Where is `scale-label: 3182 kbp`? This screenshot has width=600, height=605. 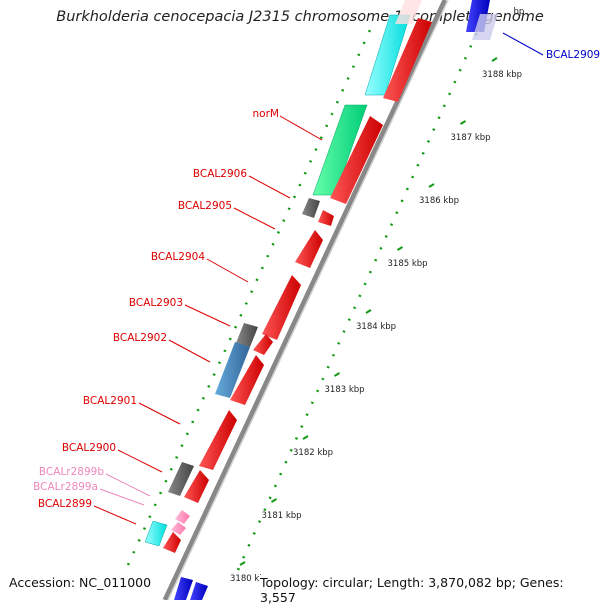
scale-label: 3182 kbp is located at coordinates (313, 453).